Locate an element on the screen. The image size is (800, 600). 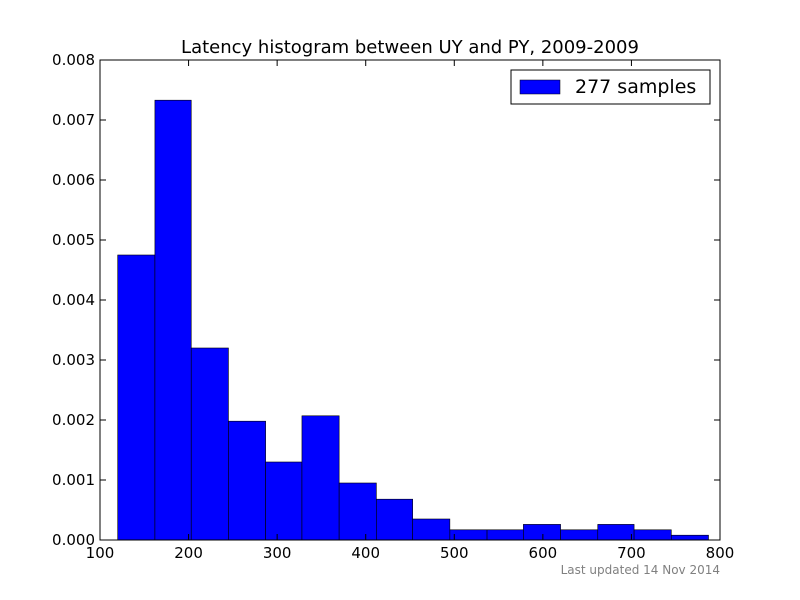
y-tick-label: 0.005 is located at coordinates (73, 240).